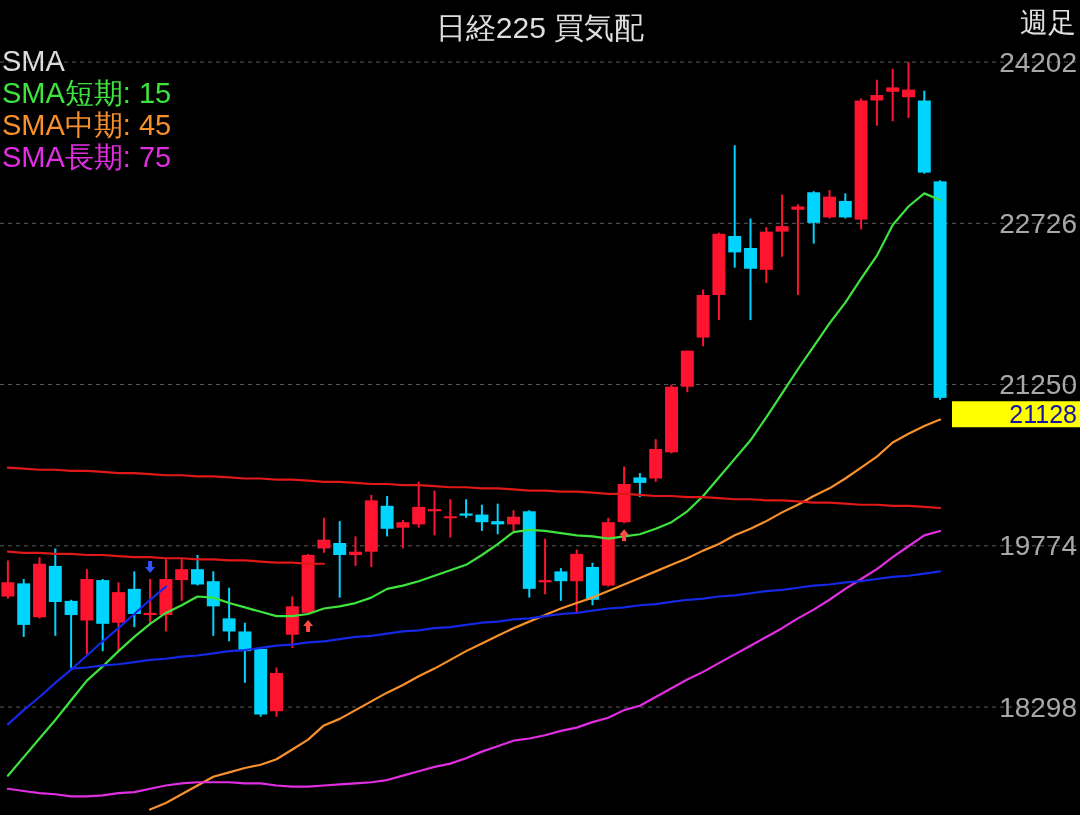 The width and height of the screenshot is (1080, 815). Describe the element at coordinates (34, 61) in the screenshot. I see `legend-title: SMA` at that location.